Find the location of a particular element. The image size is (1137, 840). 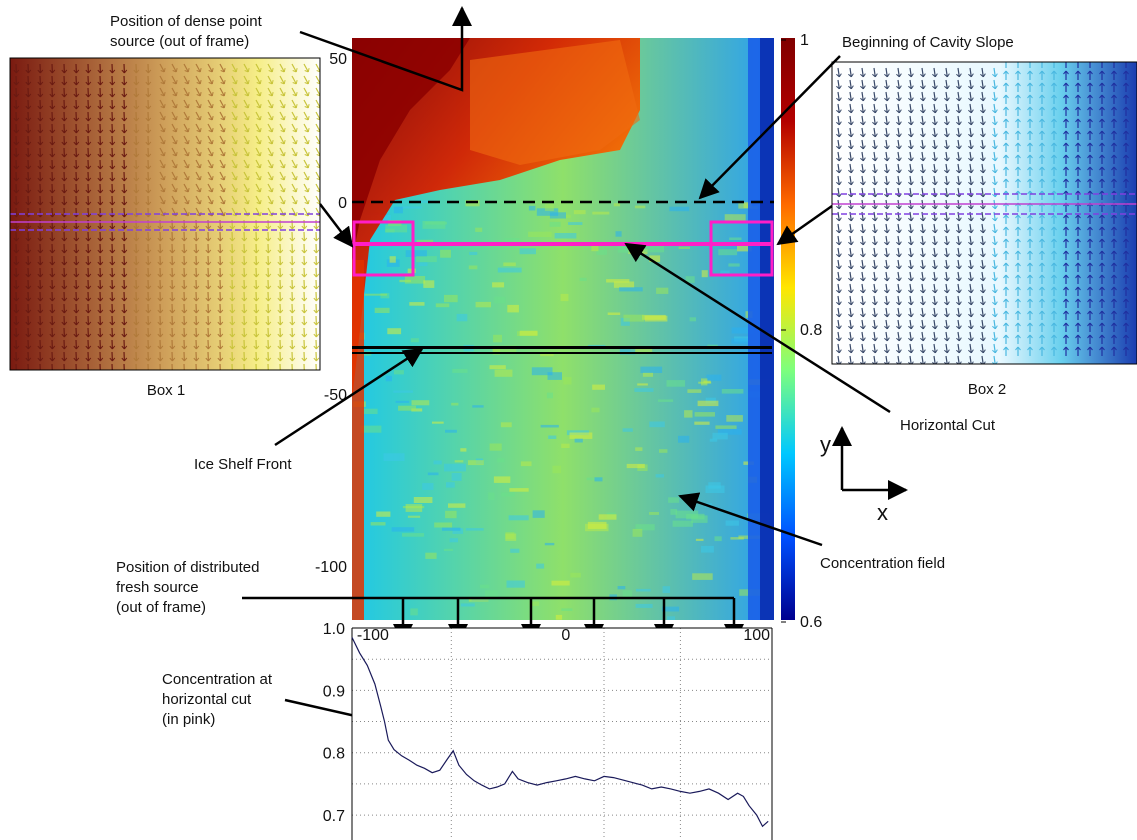

dense-source-arrow is located at coordinates (385, 49).